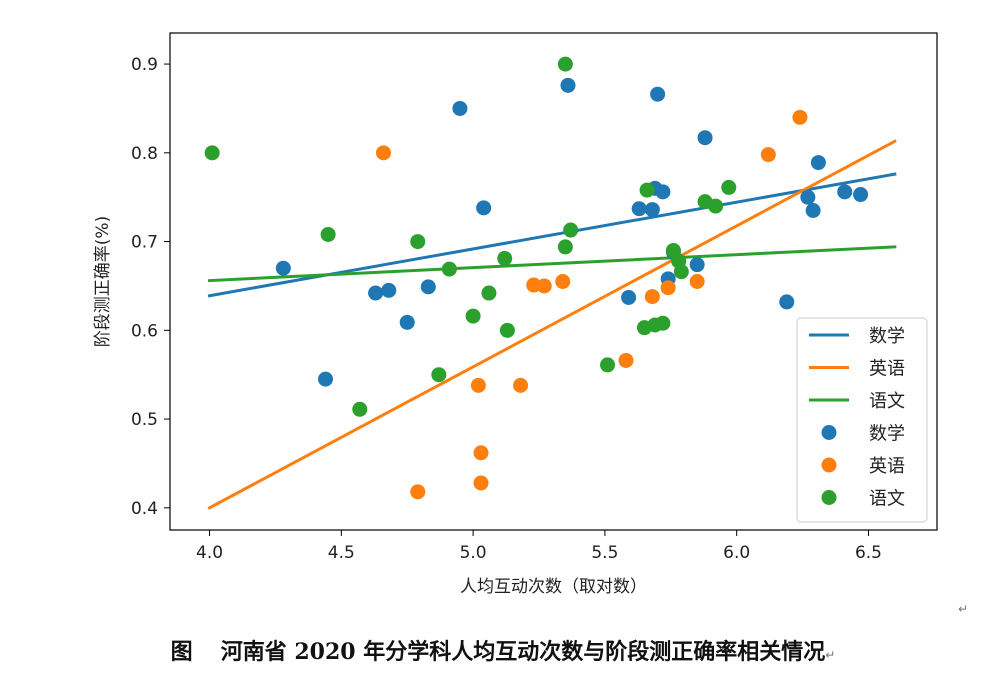 The width and height of the screenshot is (1006, 700). I want to click on figure-label: 图, so click(181, 652).